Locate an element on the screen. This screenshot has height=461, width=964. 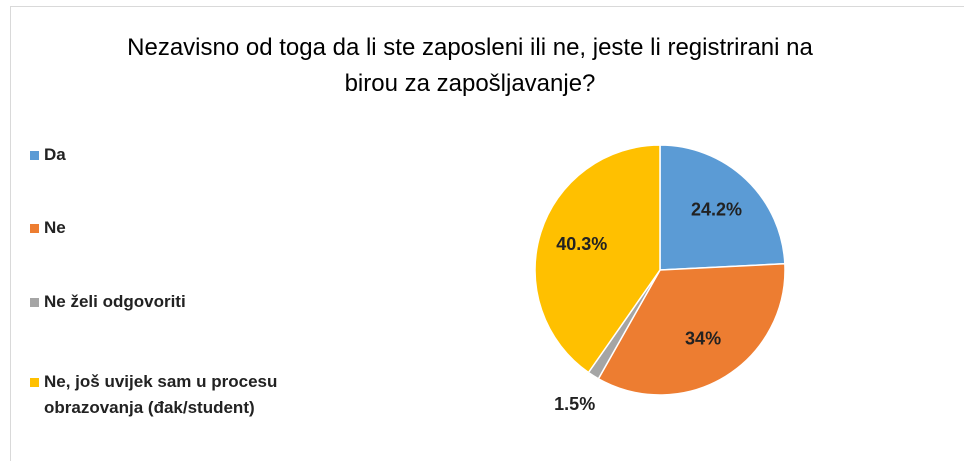
data-label: 24.2% is located at coordinates (716, 209).